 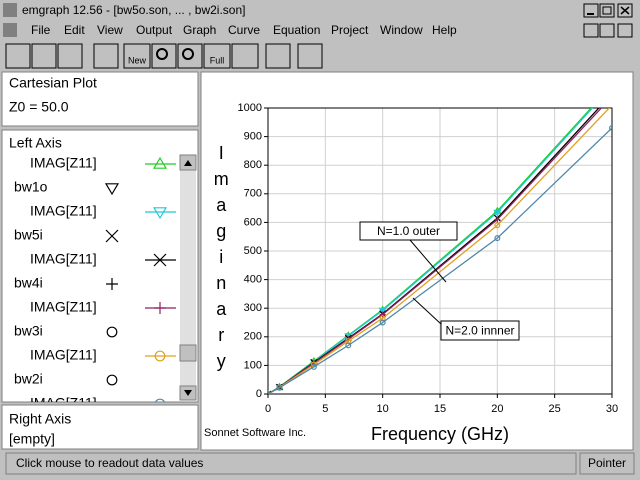 I want to click on menu-item: Help, so click(x=444, y=30).